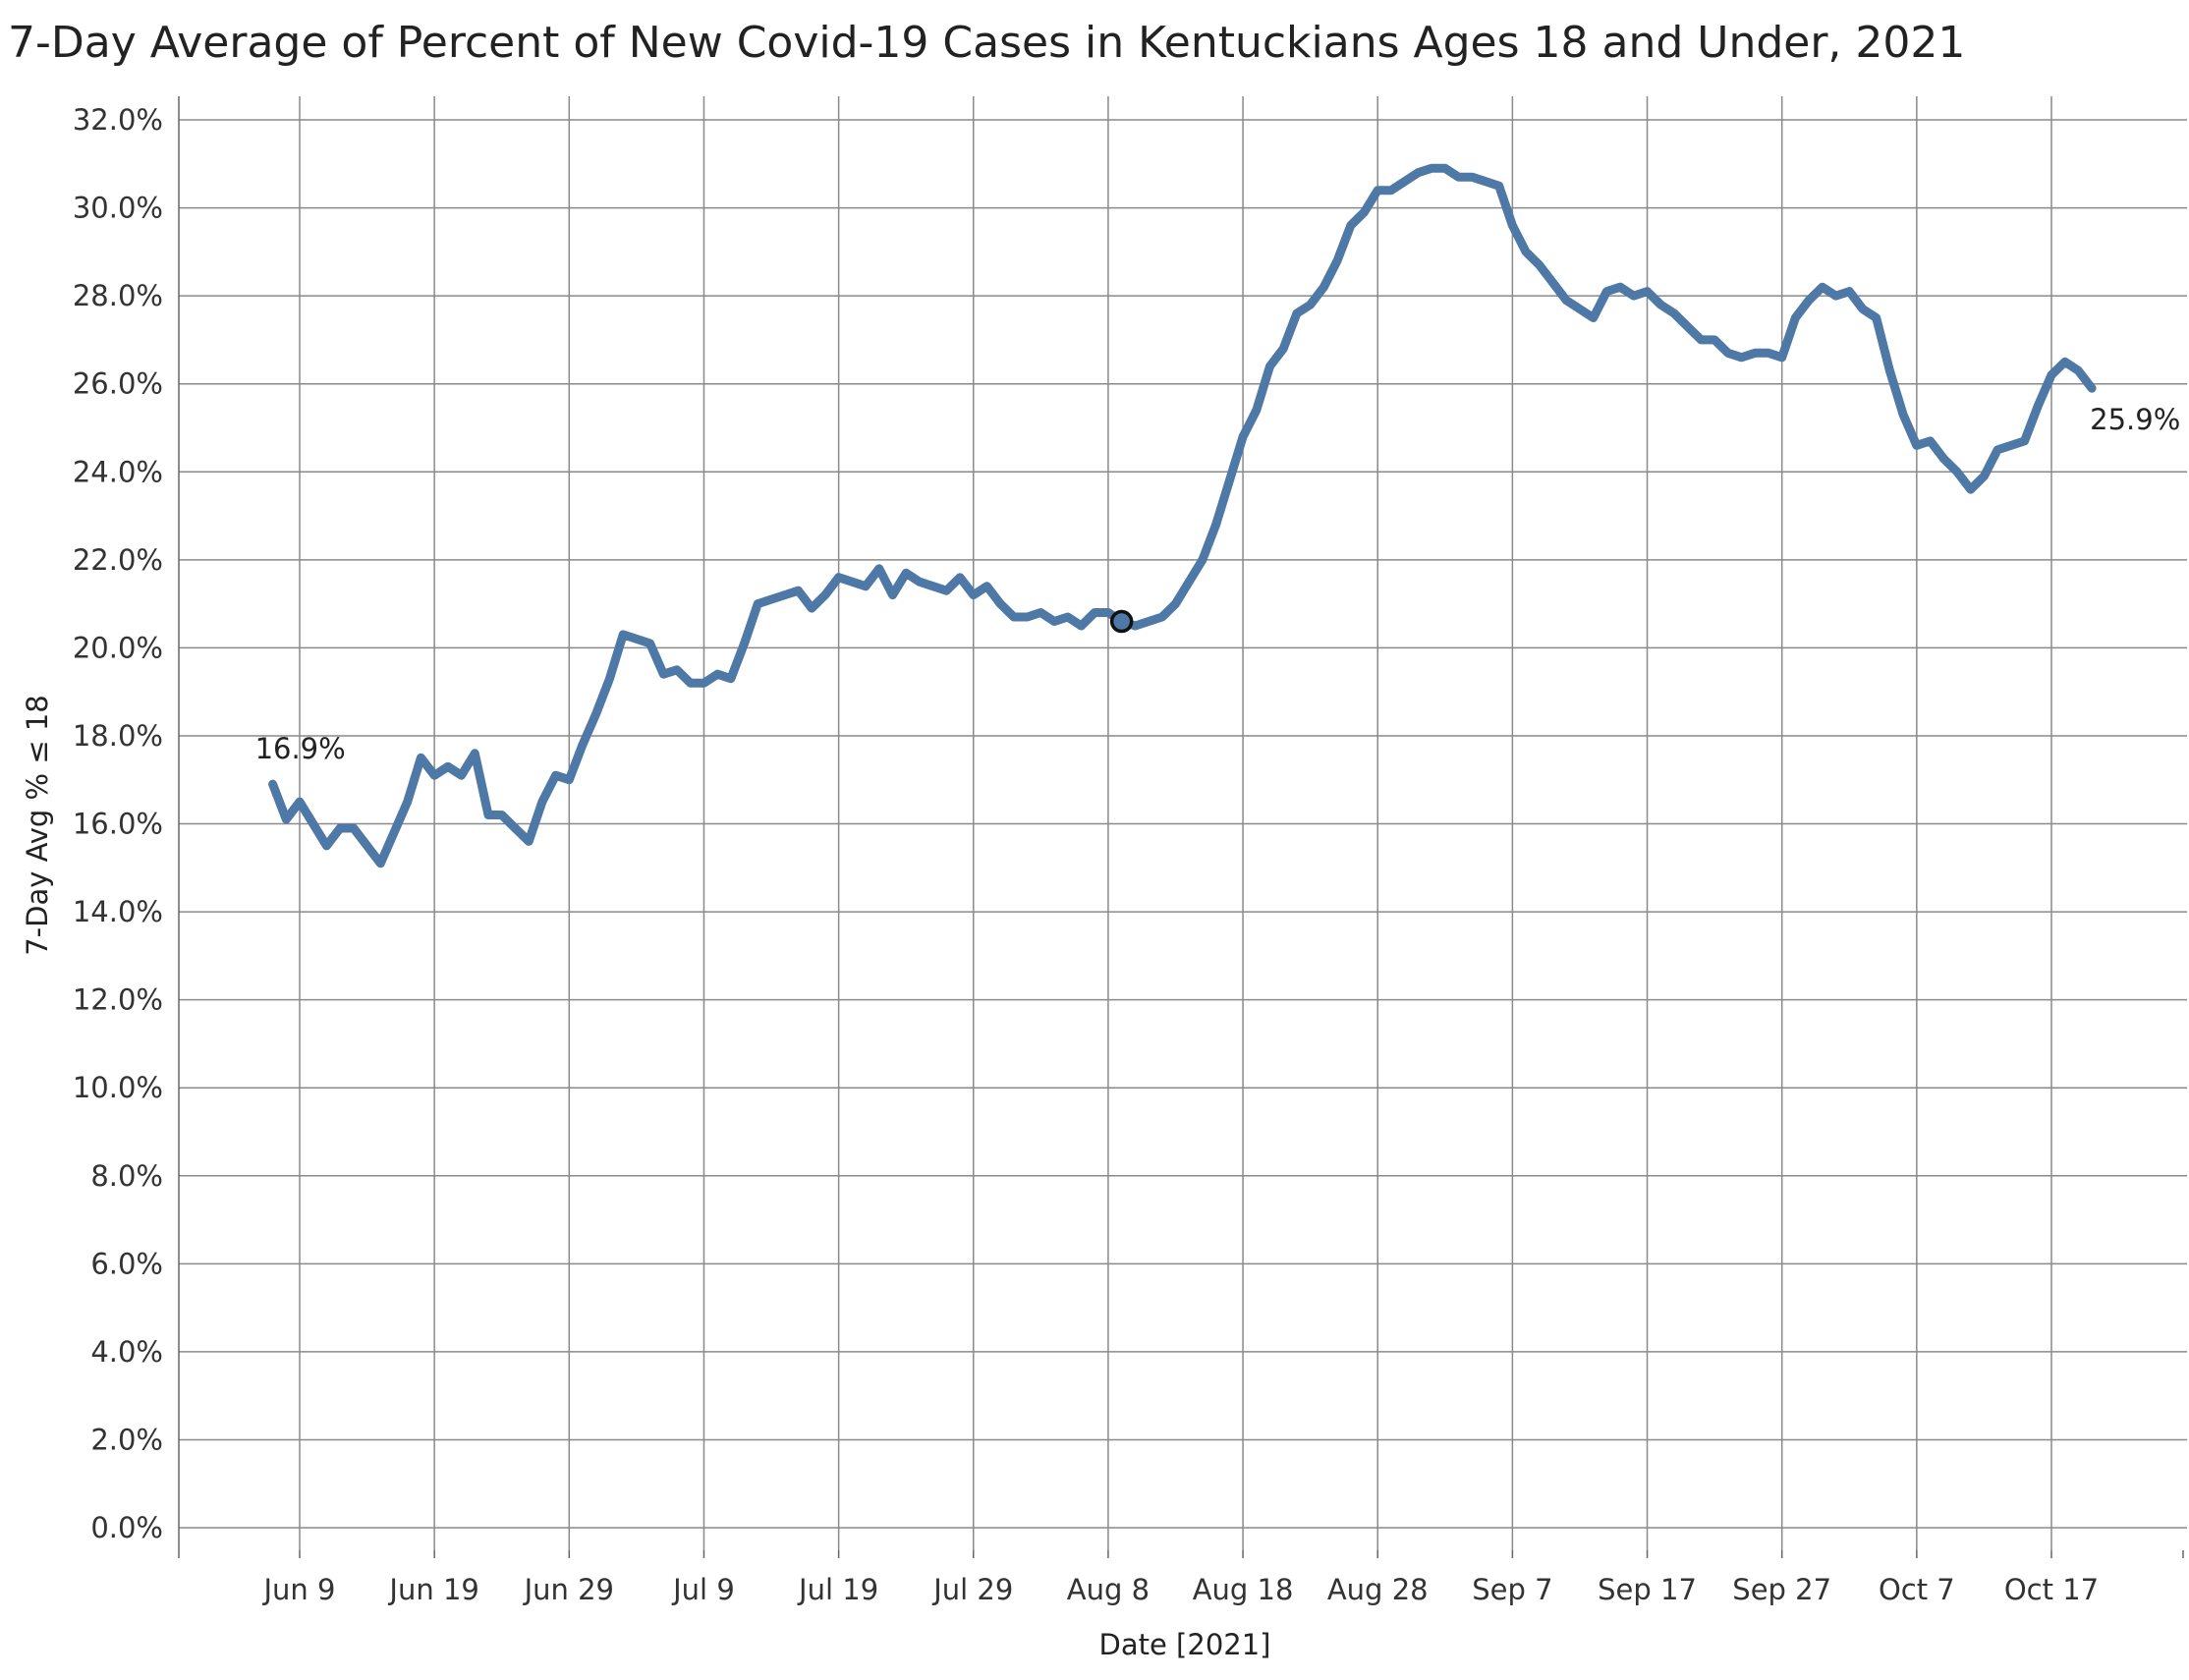 This screenshot has width=2189, height=1680. I want to click on y-tick-label: 26.0%, so click(118, 384).